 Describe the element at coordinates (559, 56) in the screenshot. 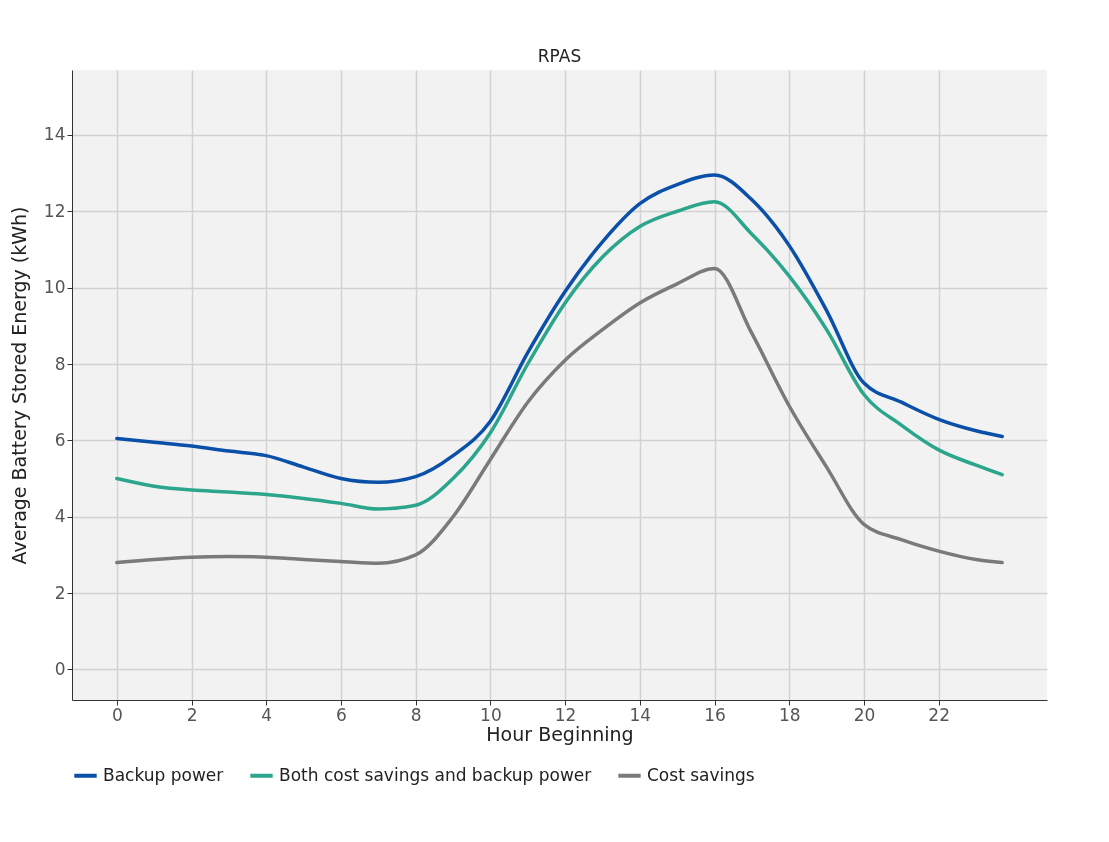

I see `chart-title: RPAS` at that location.